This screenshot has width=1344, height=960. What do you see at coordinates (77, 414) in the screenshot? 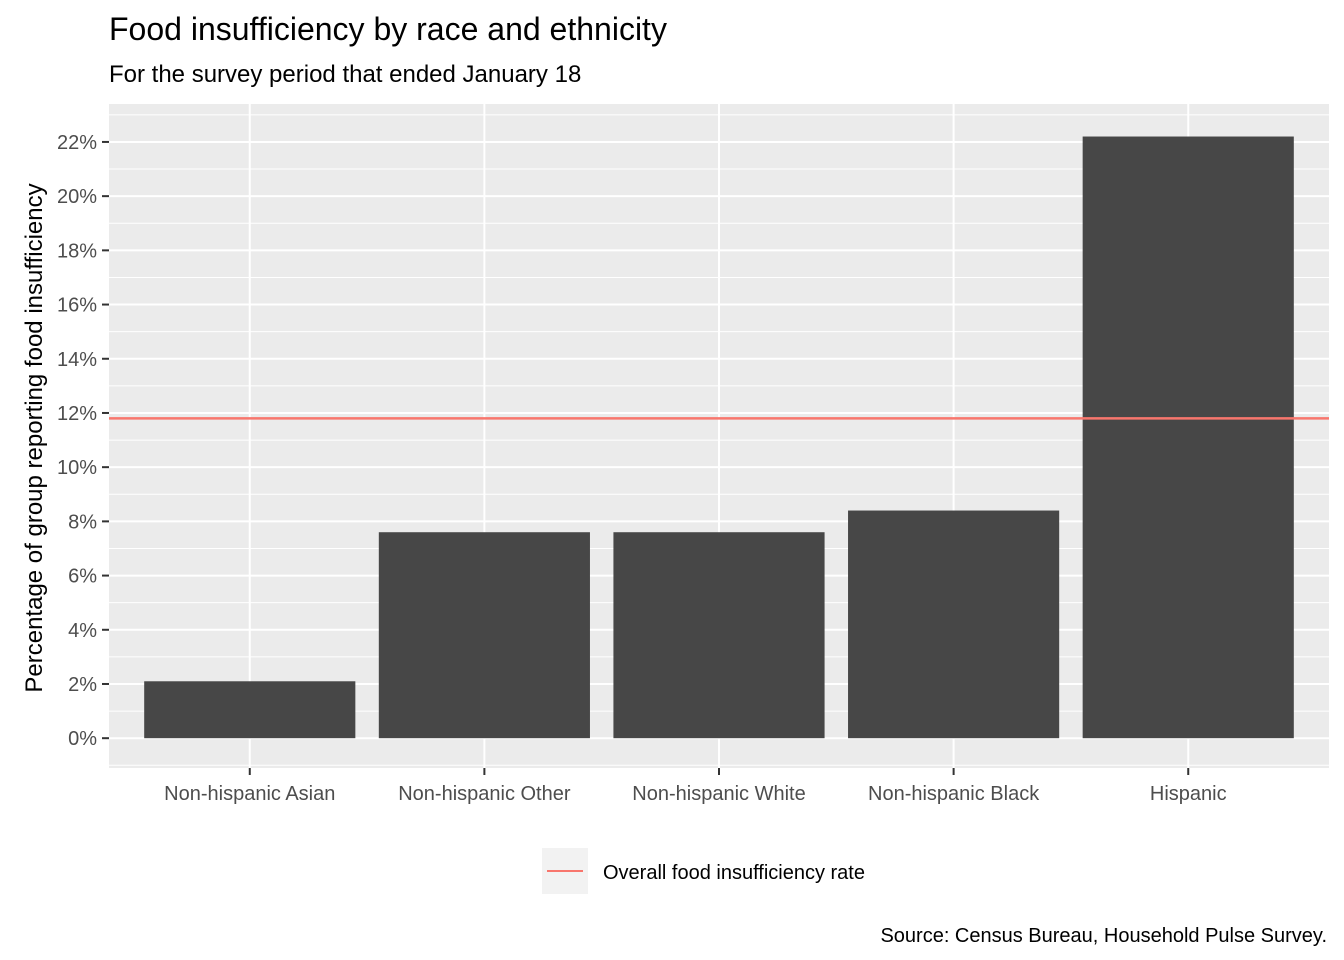
I see `y-tick-label: 12%` at bounding box center [77, 414].